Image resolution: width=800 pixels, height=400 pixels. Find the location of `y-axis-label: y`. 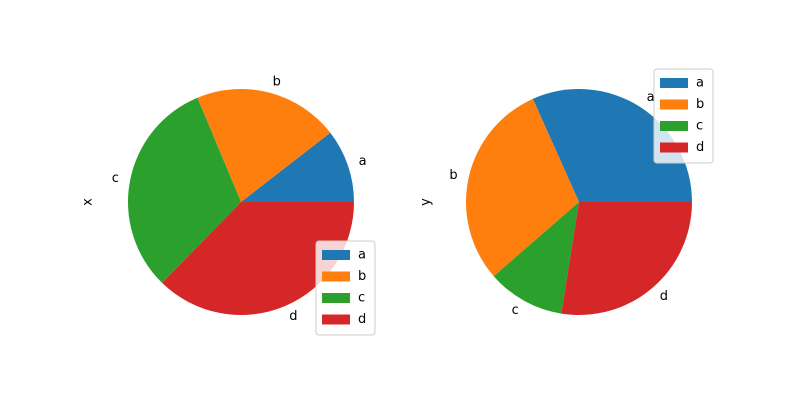

y-axis-label: y is located at coordinates (426, 202).